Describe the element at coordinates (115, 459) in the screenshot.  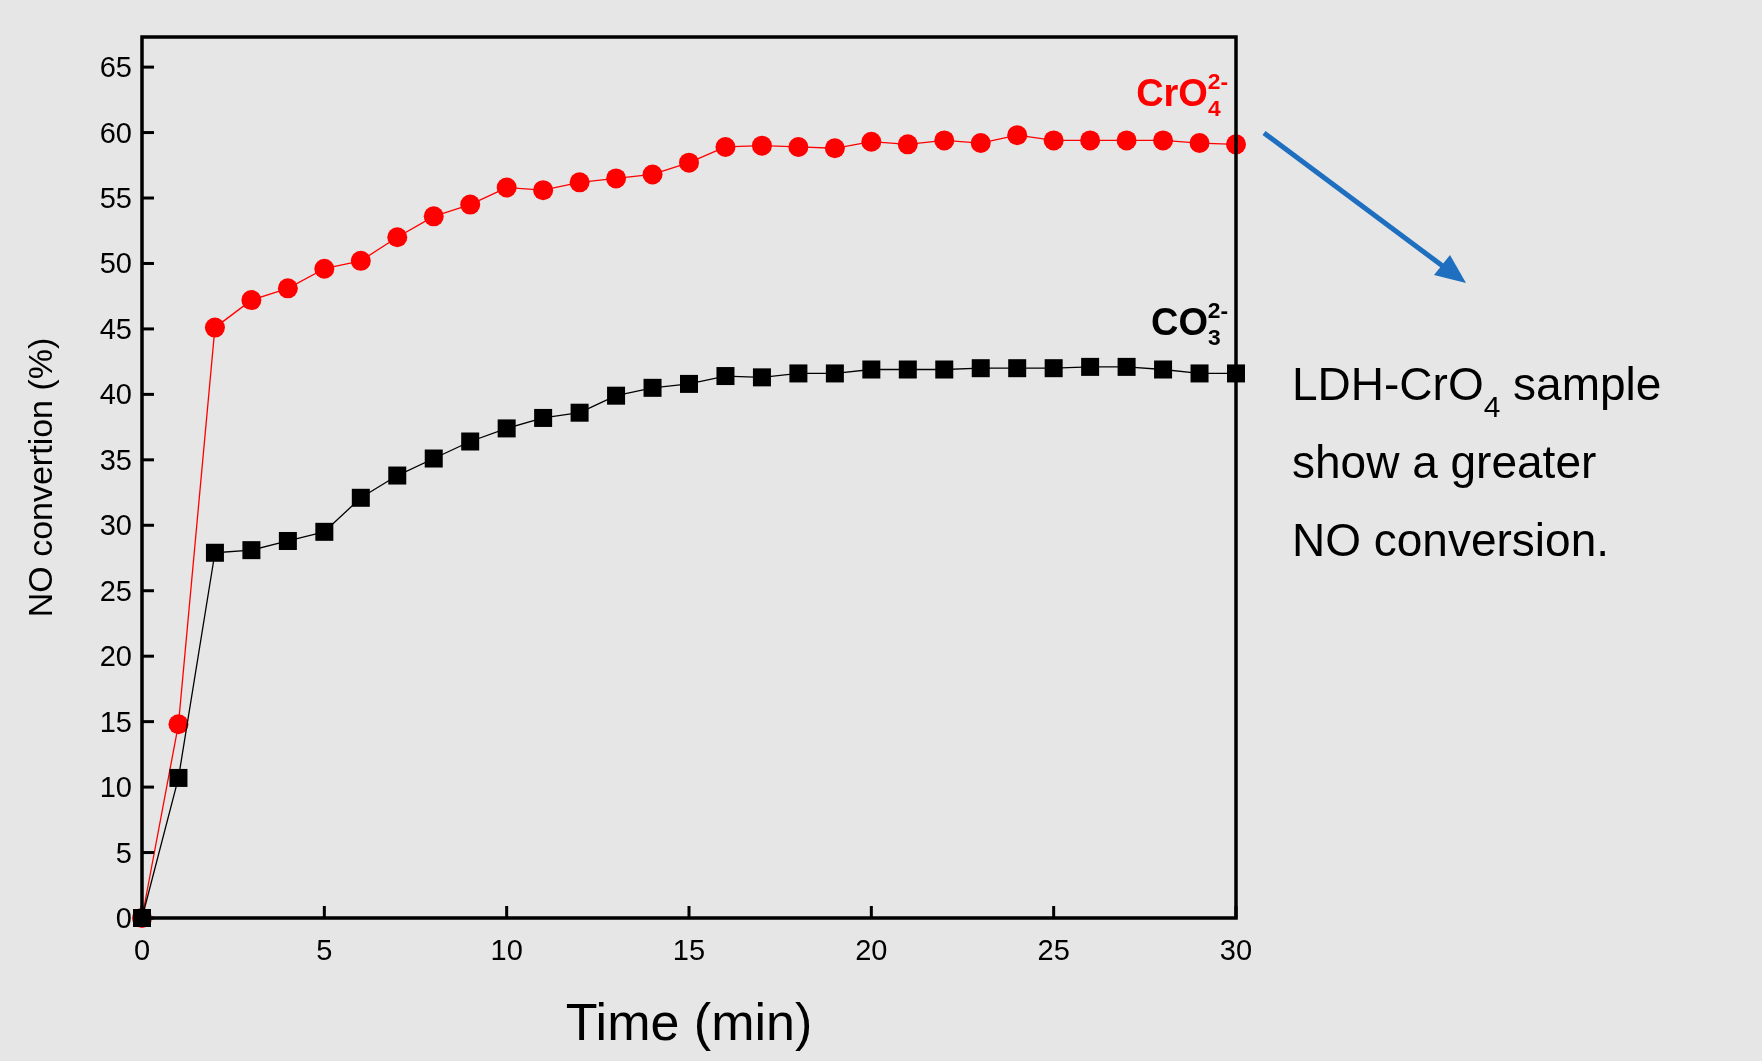
I see `y-tick-label: 35` at that location.